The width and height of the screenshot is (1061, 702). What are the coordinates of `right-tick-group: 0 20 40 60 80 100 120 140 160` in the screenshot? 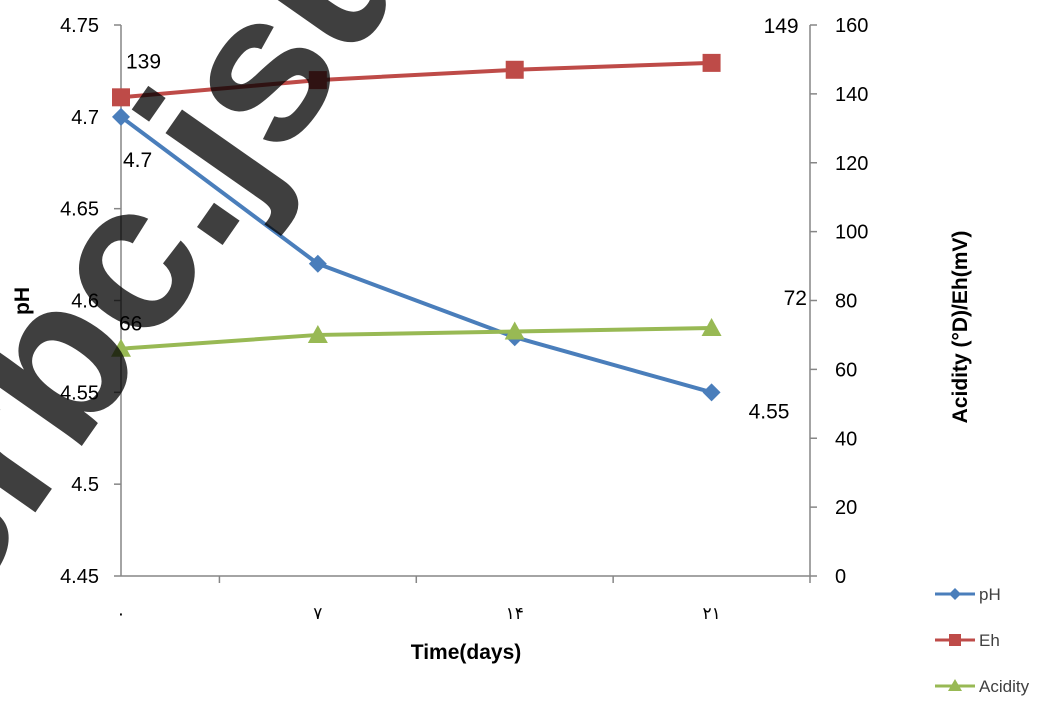 It's located at (839, 301).